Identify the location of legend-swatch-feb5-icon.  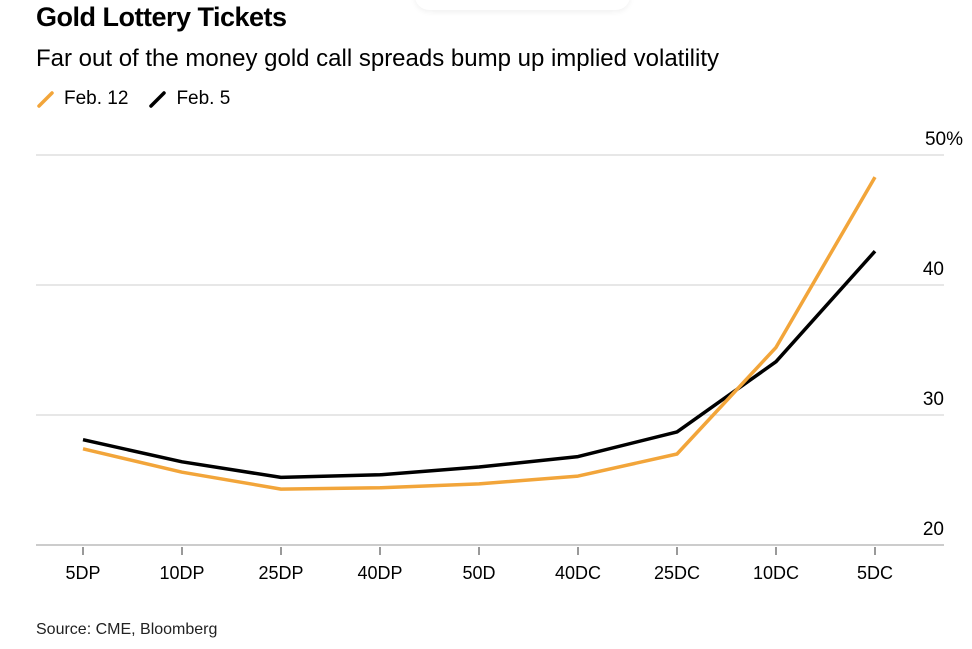
(158, 99).